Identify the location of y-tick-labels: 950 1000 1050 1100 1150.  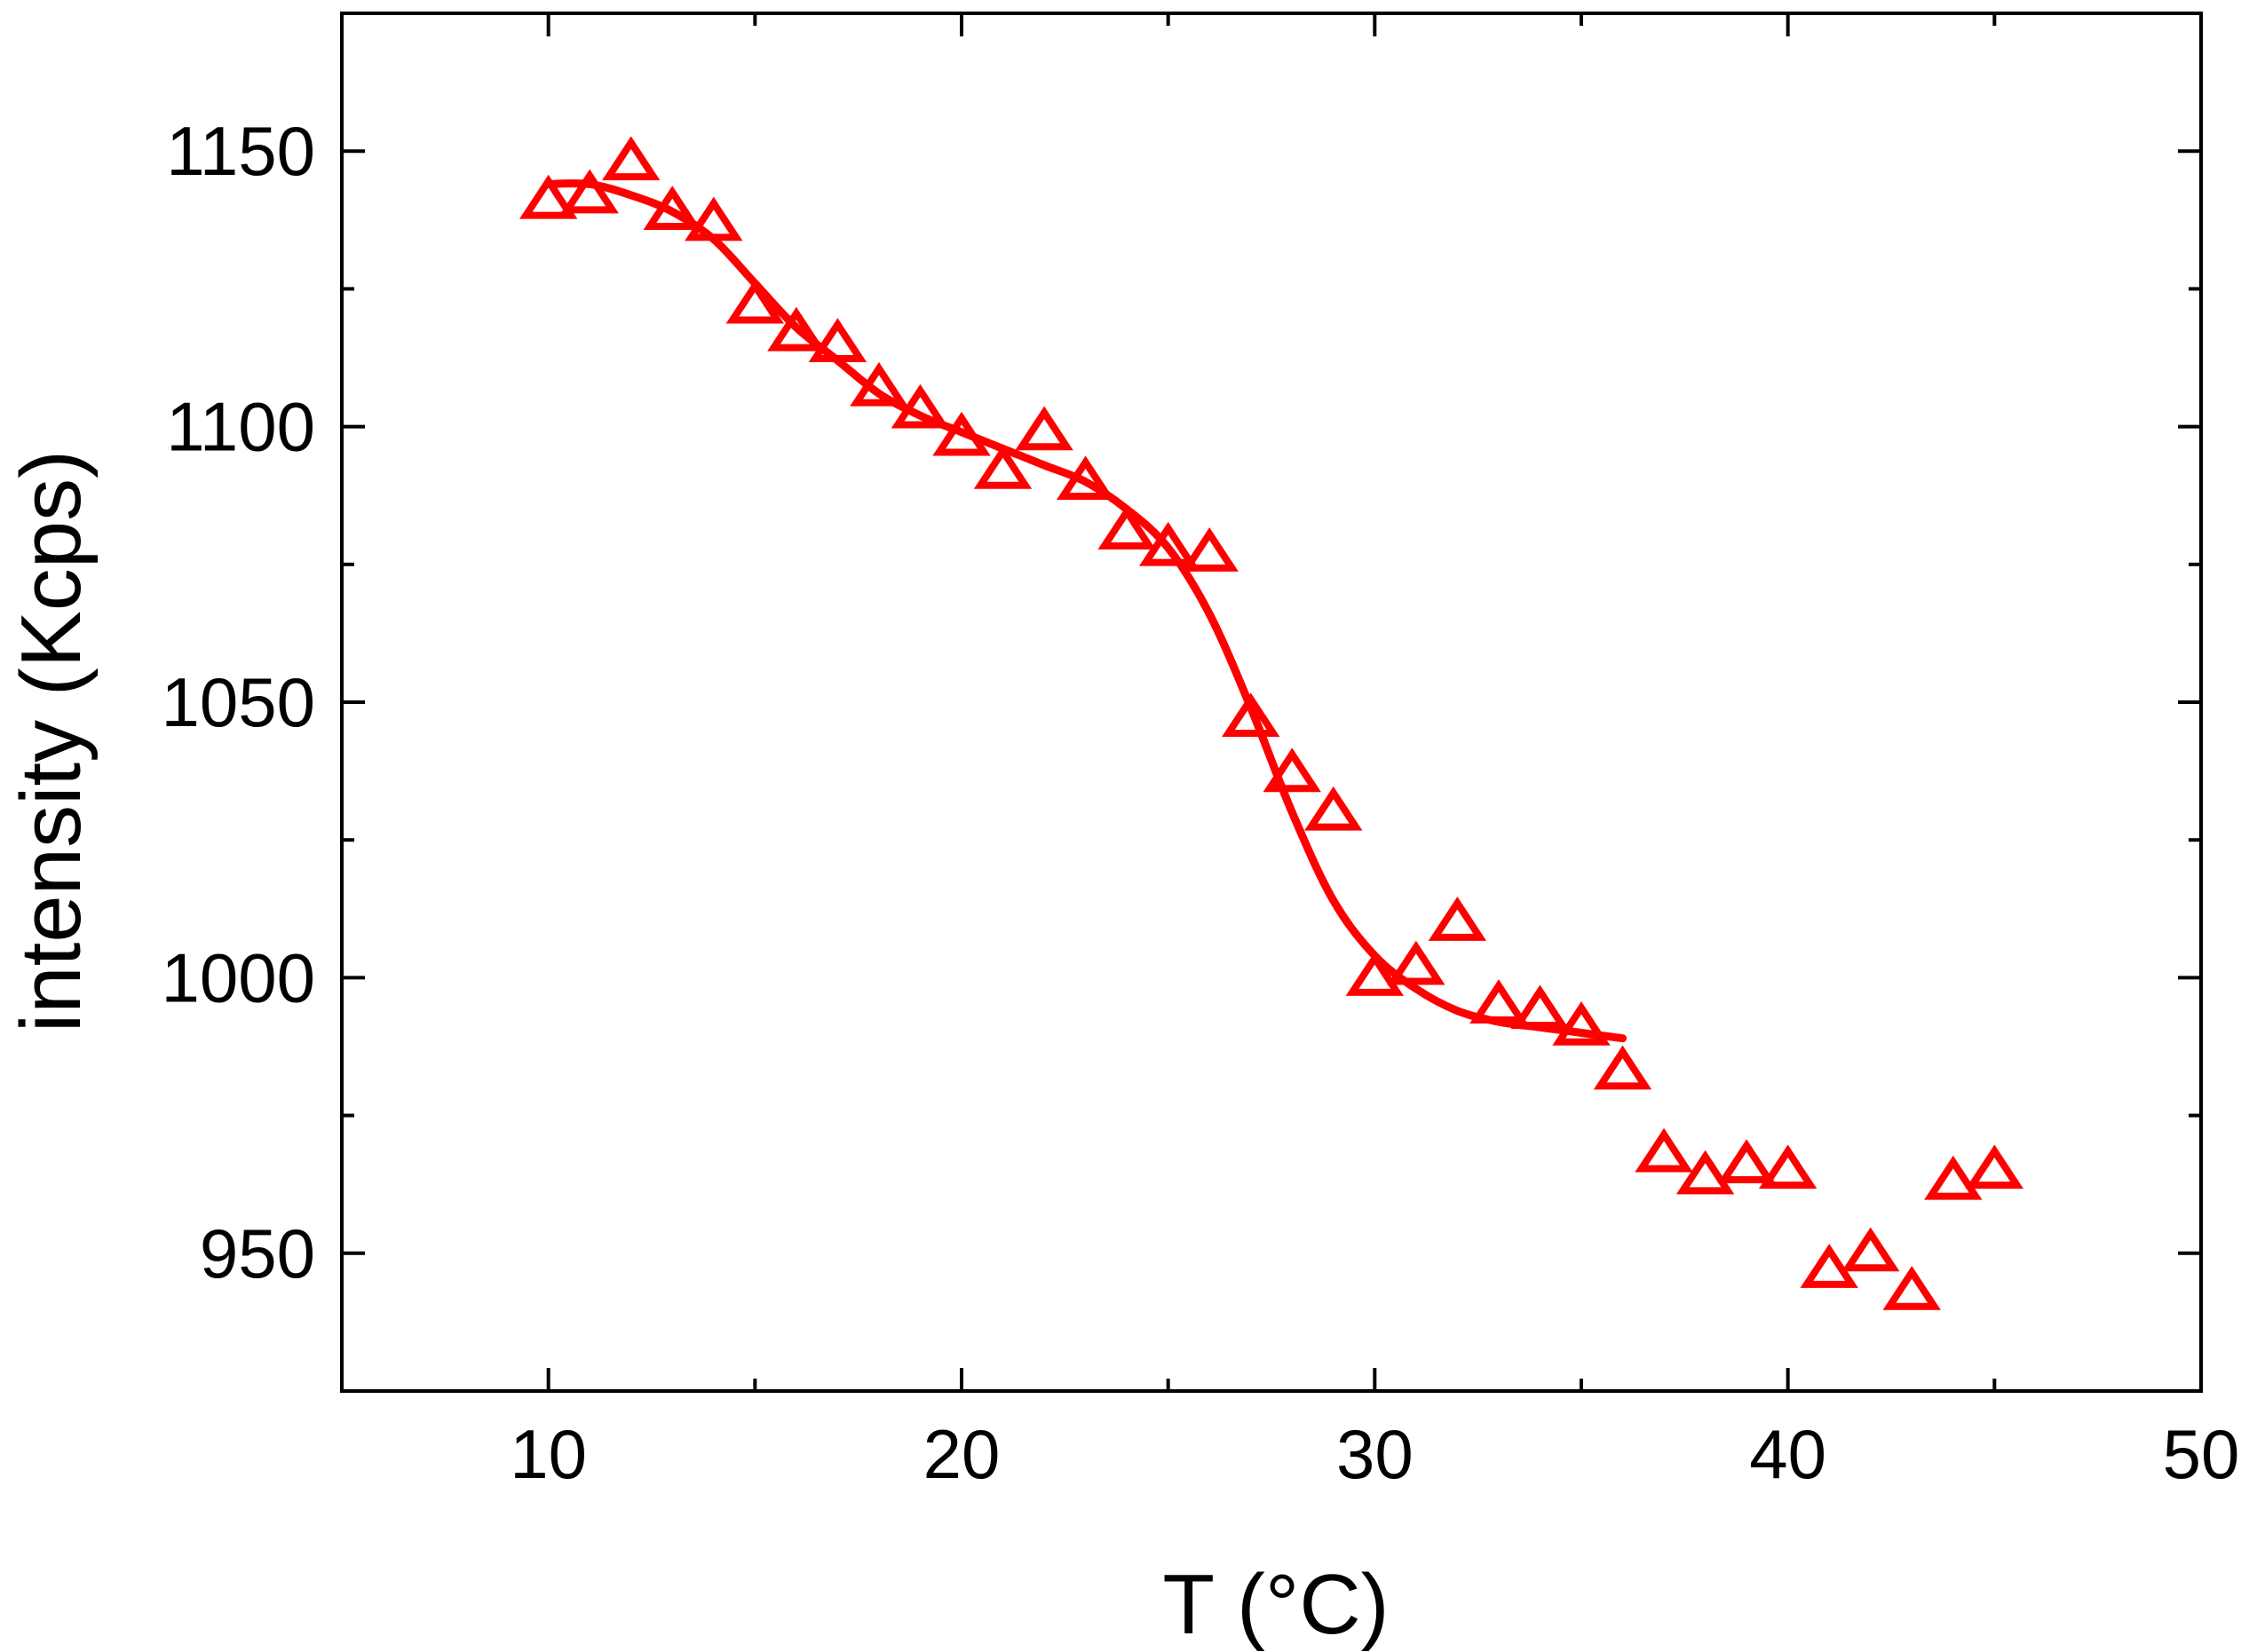
(238, 702).